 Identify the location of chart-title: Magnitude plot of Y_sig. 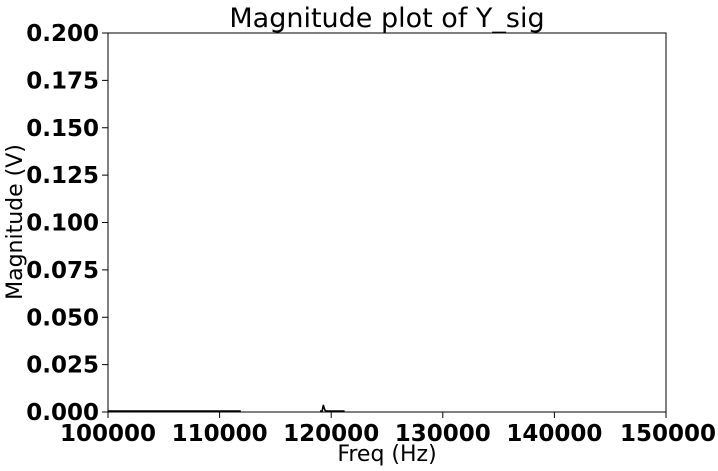
(386, 18).